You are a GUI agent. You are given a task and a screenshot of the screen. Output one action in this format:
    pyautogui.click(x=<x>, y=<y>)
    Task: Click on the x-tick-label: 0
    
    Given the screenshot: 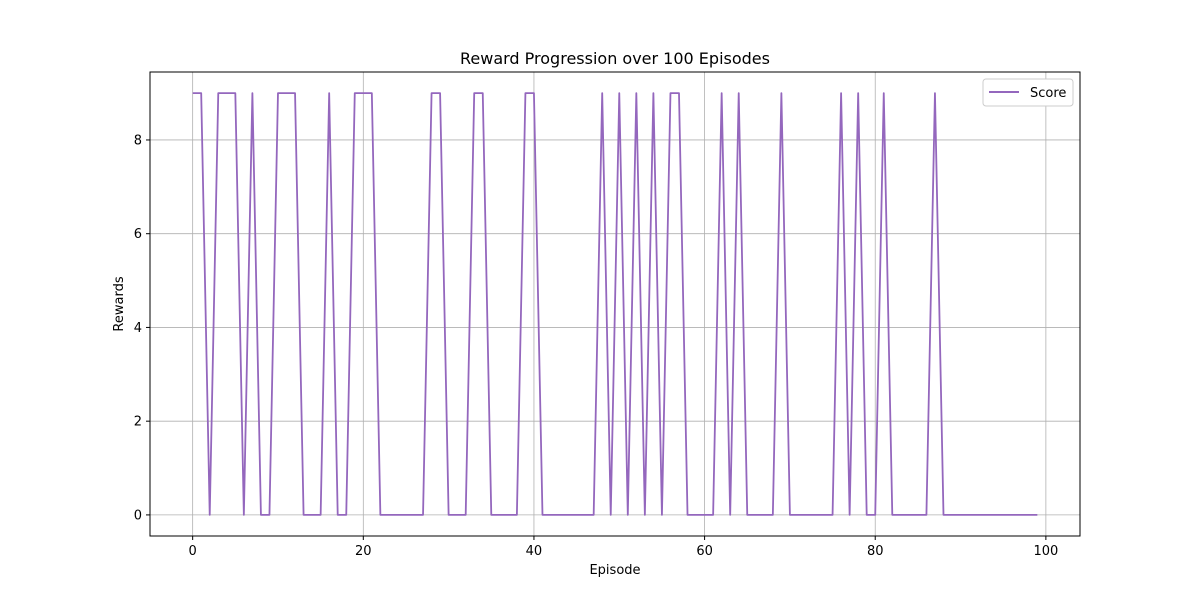 What is the action you would take?
    pyautogui.click(x=193, y=551)
    